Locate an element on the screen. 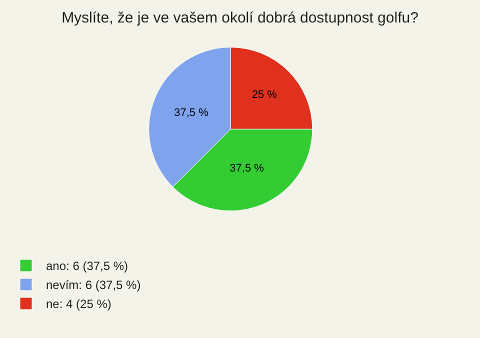 The image size is (480, 338). data-label: 25 % is located at coordinates (265, 95).